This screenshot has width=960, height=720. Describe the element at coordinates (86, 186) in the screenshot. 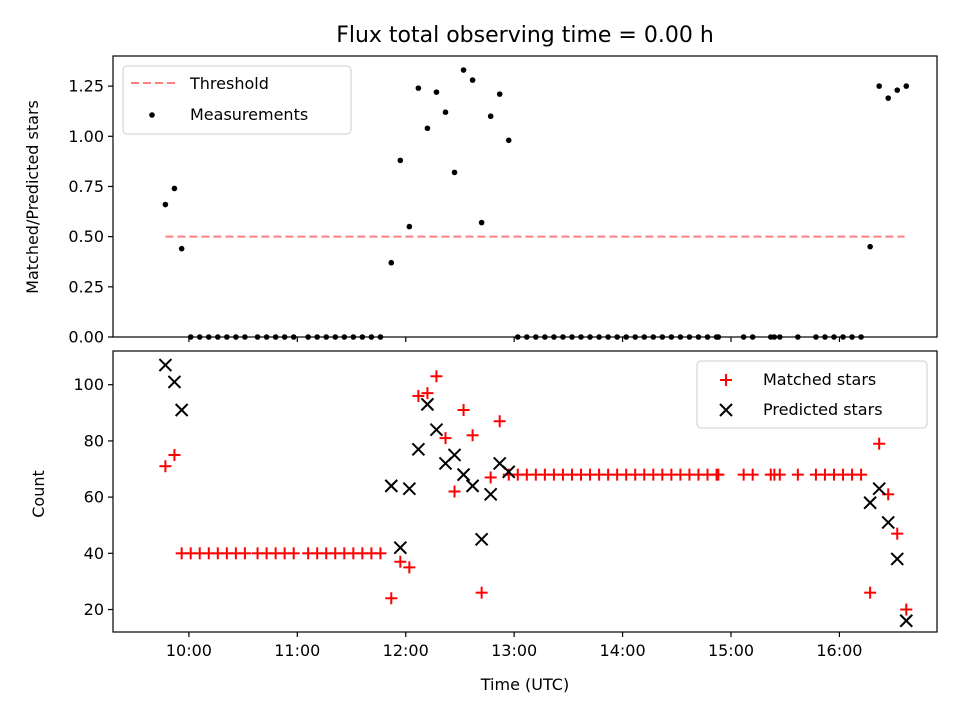

I see `ratio-y-tick-label: 0.75` at that location.